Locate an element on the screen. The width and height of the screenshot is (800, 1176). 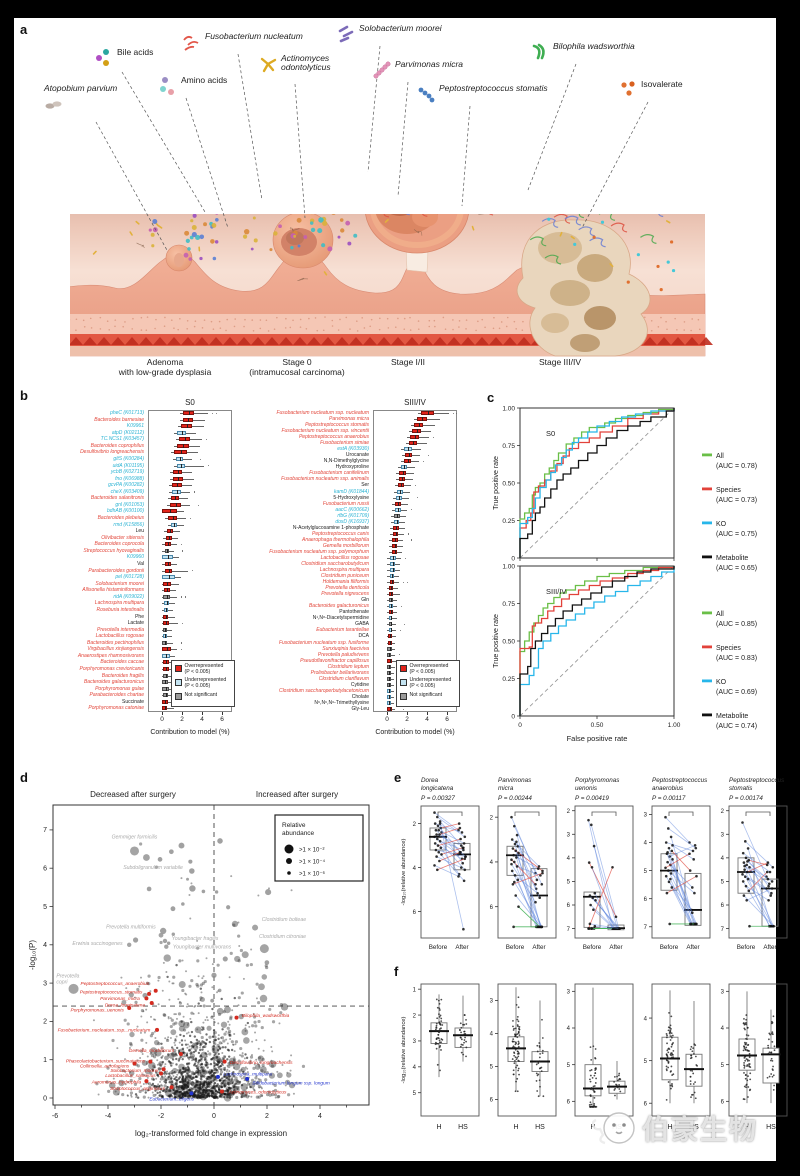
row-label: DCA is located at coordinates (363, 636).